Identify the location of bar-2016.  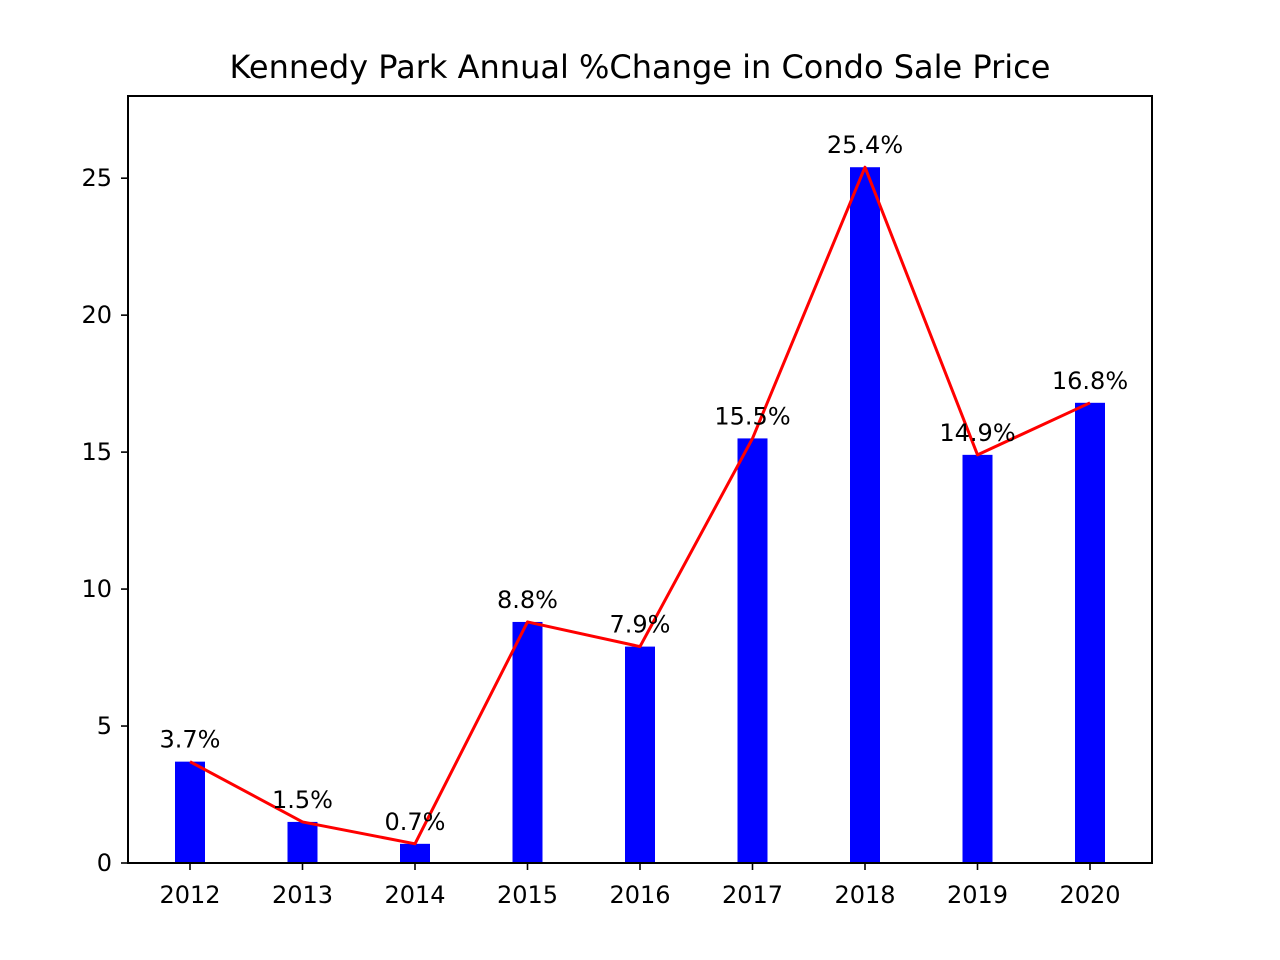
(640, 754).